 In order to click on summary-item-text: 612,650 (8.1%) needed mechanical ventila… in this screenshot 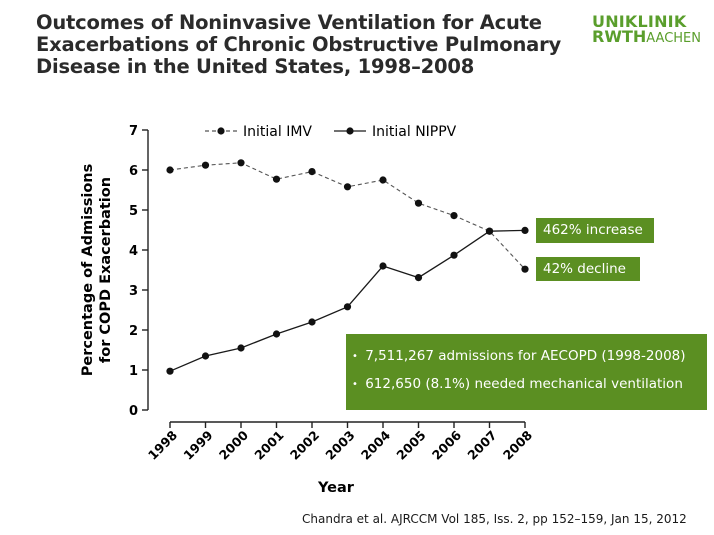, I will do `click(524, 384)`.